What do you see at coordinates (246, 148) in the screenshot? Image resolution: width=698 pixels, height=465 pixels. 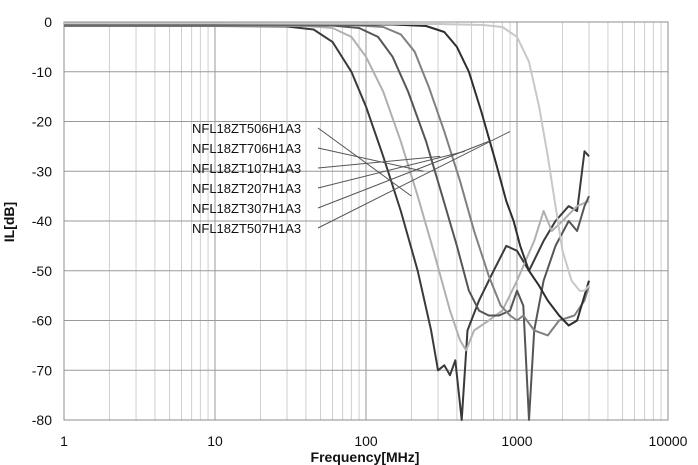 I see `legend-label: NFL18ZT706H1A3` at bounding box center [246, 148].